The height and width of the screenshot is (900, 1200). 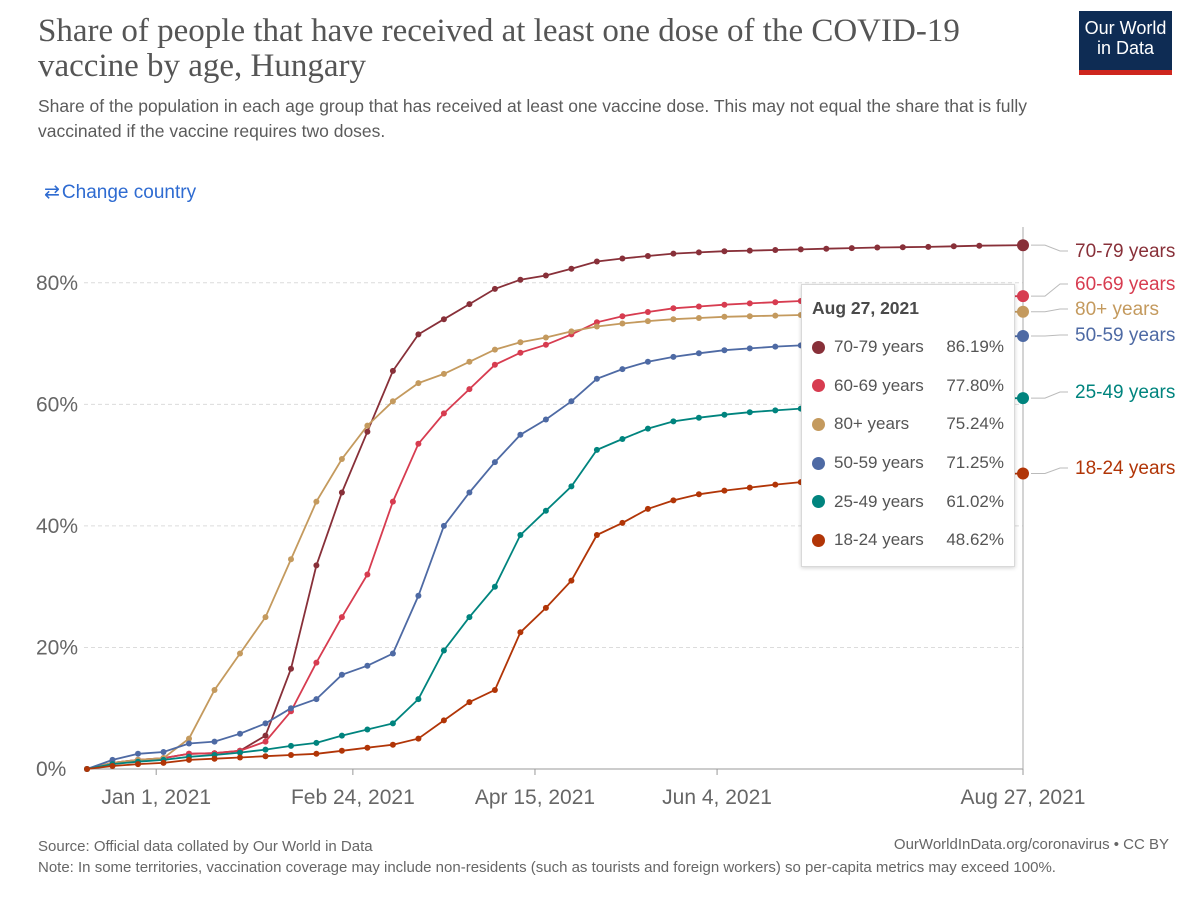 What do you see at coordinates (1023, 797) in the screenshot?
I see `x-tick-label: Aug 27, 2021` at bounding box center [1023, 797].